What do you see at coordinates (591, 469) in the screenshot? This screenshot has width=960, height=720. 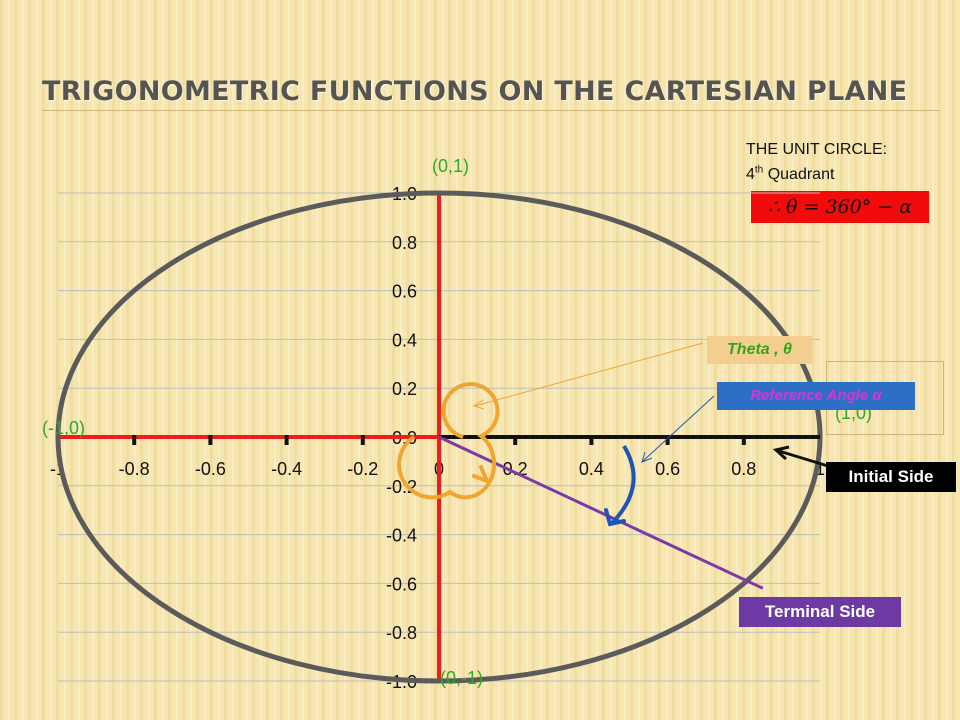 I see `x-tick-label: 0.4` at bounding box center [591, 469].